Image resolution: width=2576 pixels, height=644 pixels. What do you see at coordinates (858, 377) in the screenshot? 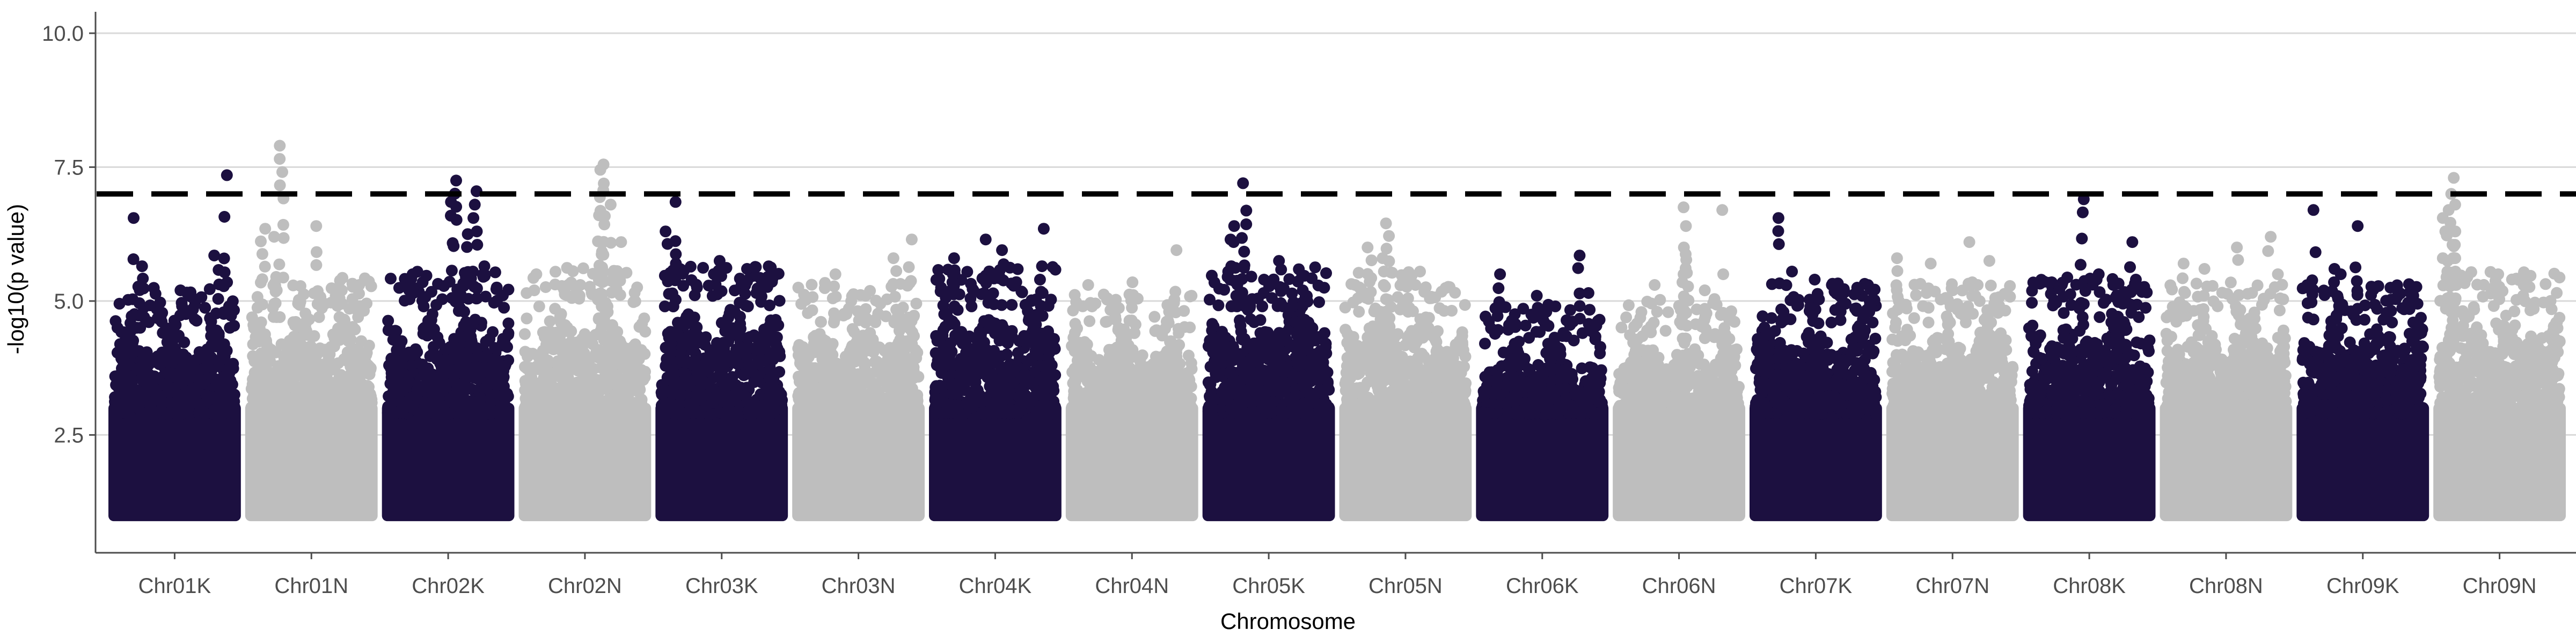
I see `chromosome-points-chr03n` at bounding box center [858, 377].